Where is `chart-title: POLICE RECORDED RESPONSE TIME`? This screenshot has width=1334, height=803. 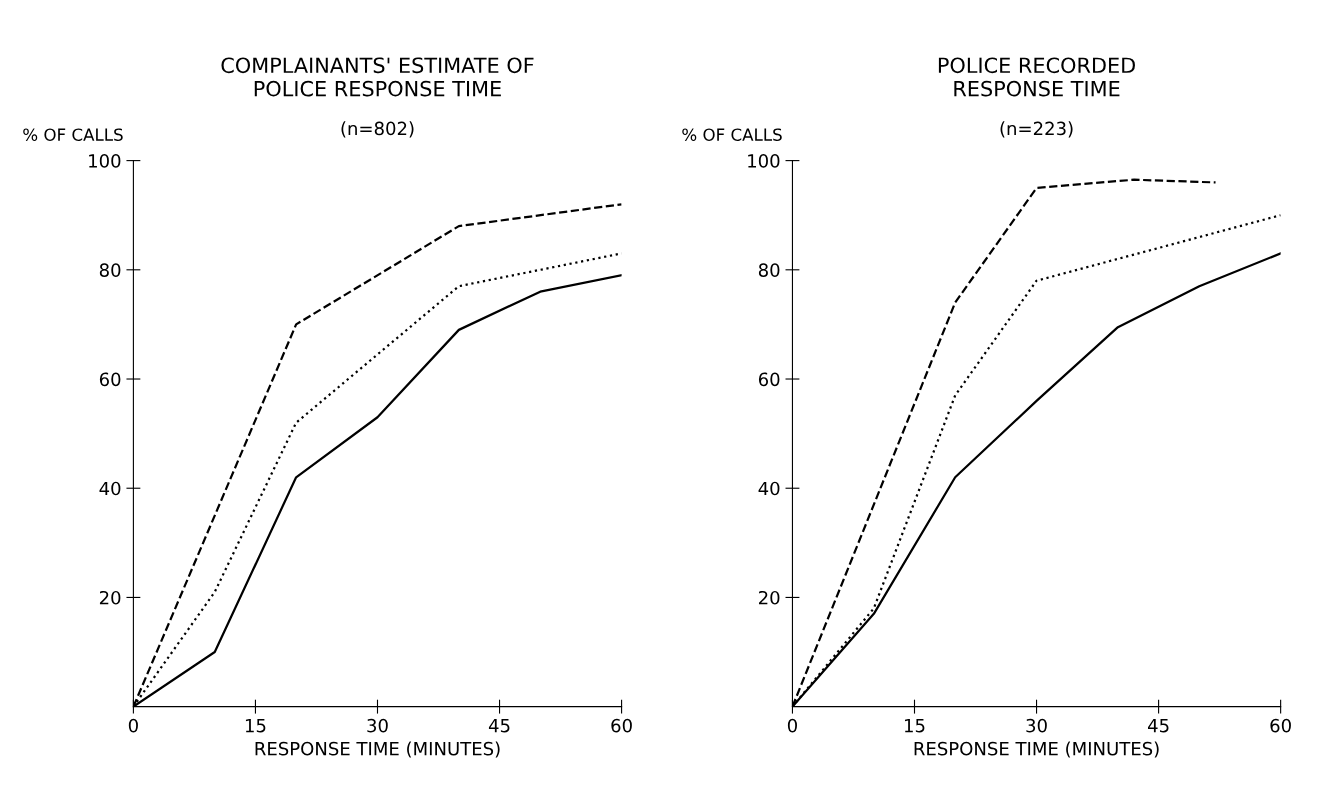
chart-title: POLICE RECORDED RESPONSE TIME is located at coordinates (1036, 77).